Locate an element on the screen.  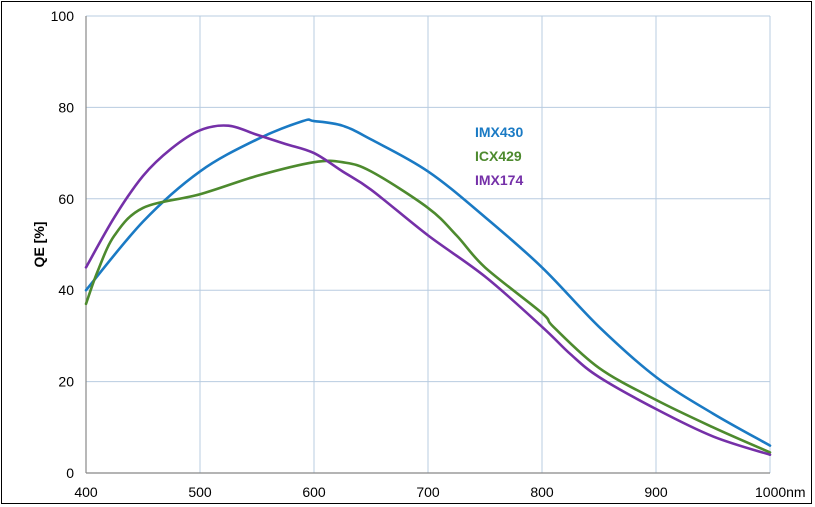
legend: IMX430 ICX429 IMX174 is located at coordinates (499, 156).